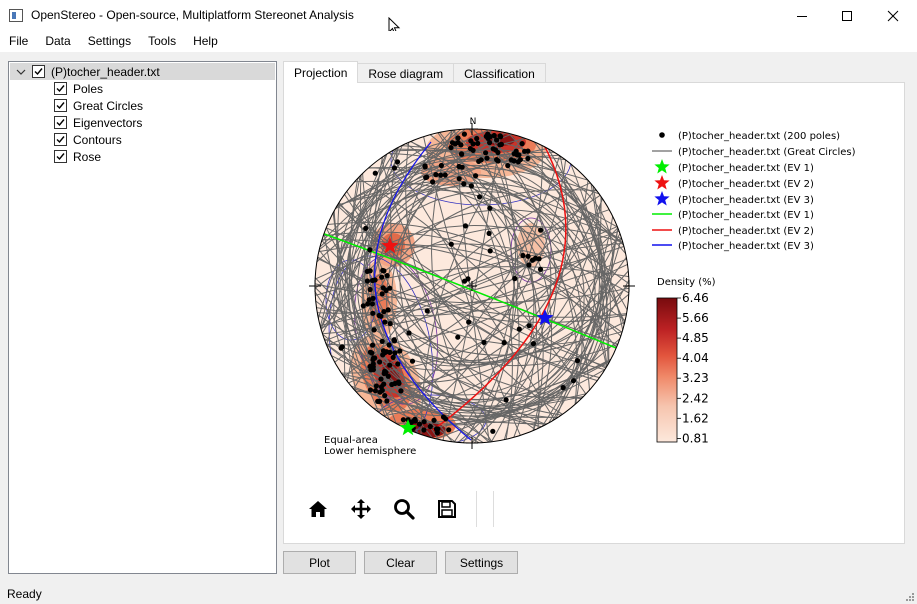 This screenshot has height=604, width=917. What do you see at coordinates (317, 509) in the screenshot?
I see `home-button` at bounding box center [317, 509].